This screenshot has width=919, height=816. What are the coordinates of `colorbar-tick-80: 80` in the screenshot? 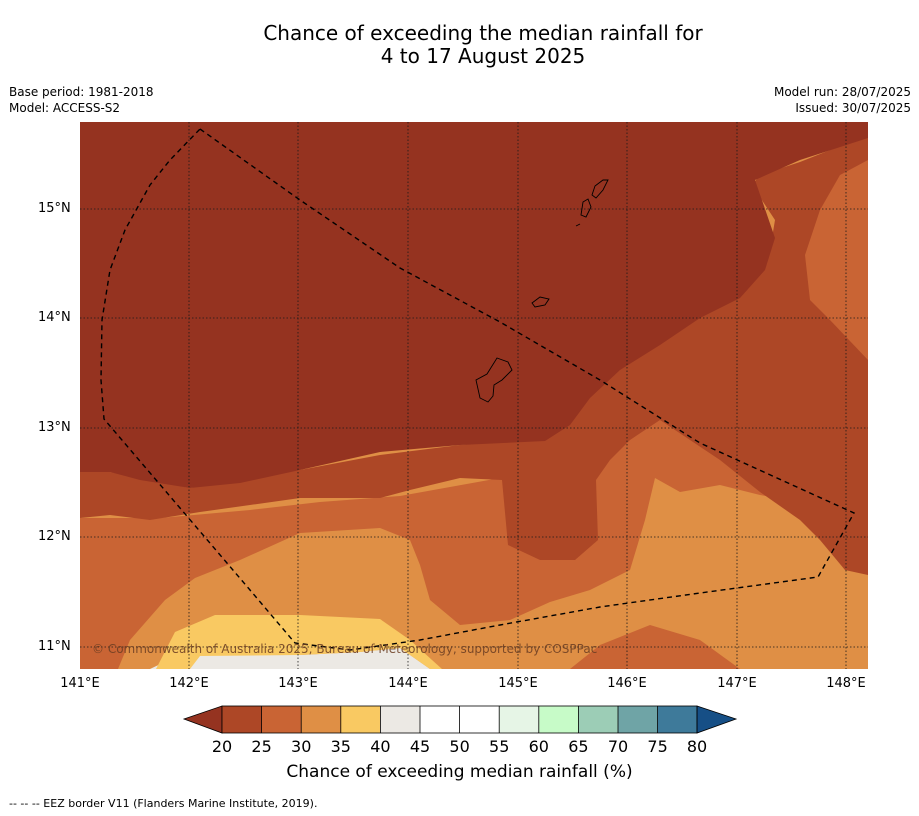 It's located at (697, 746).